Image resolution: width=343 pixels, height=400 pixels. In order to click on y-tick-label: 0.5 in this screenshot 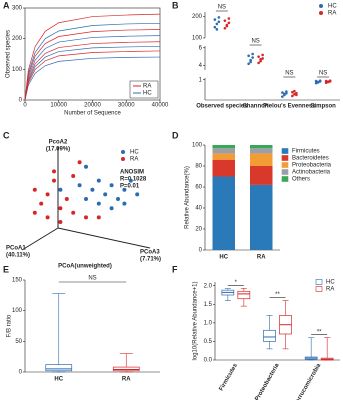, I will do `click(208, 342)`.